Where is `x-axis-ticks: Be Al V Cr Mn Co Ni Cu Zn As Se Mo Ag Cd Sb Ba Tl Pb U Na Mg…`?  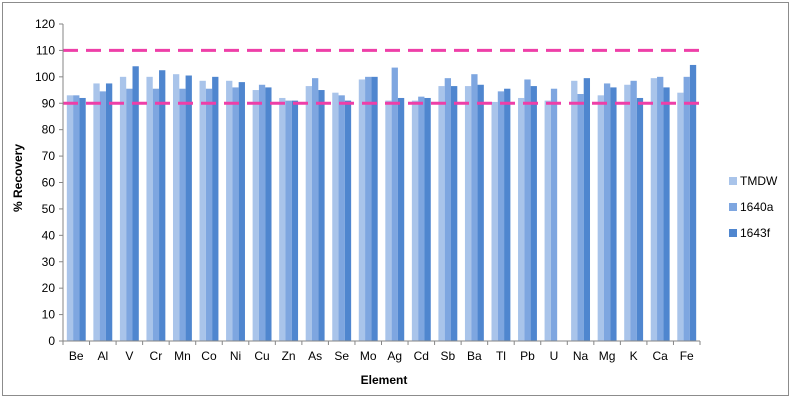 x-axis-ticks: Be Al V Cr Mn Co Ni Cu Zn As Se Mo Ag Cd Sb Ba Tl Pb U Na Mg… is located at coordinates (381, 352).